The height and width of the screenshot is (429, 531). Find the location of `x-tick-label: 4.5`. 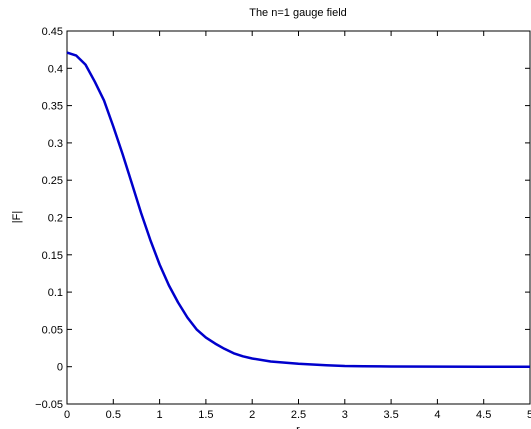

x-tick-label: 4.5 is located at coordinates (483, 415).